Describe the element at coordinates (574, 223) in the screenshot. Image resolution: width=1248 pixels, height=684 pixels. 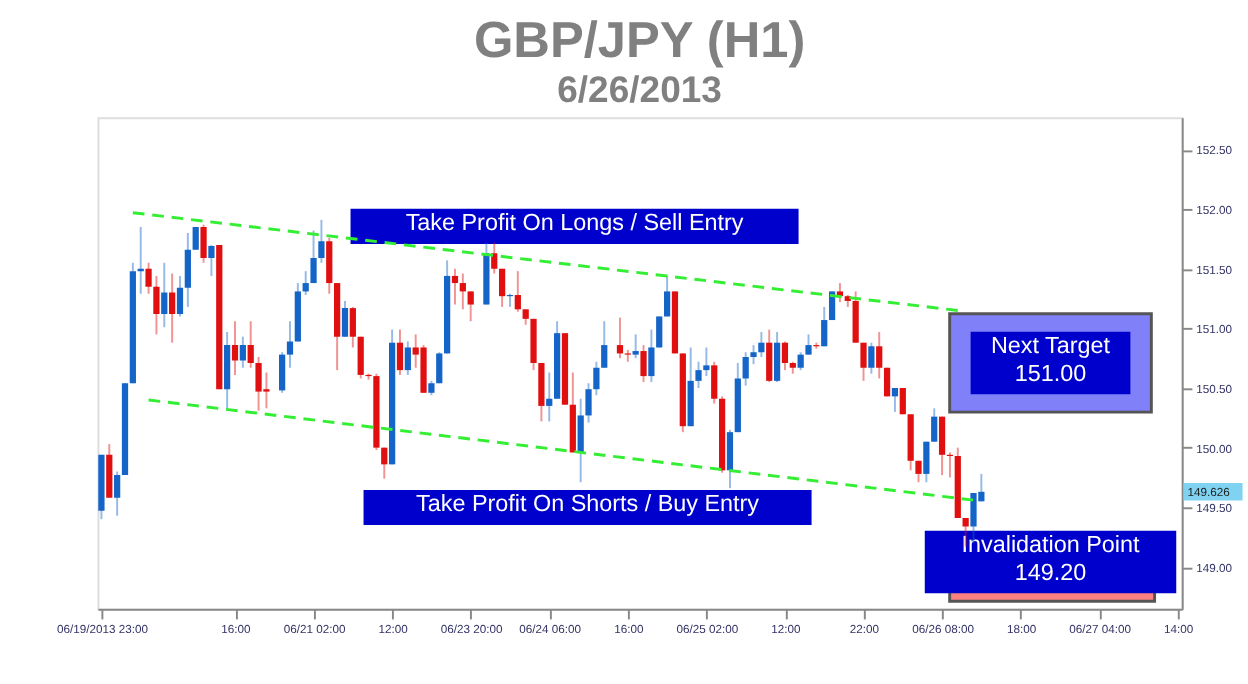
I see `annotation: Take Profit On Longs / Sell Entry` at that location.